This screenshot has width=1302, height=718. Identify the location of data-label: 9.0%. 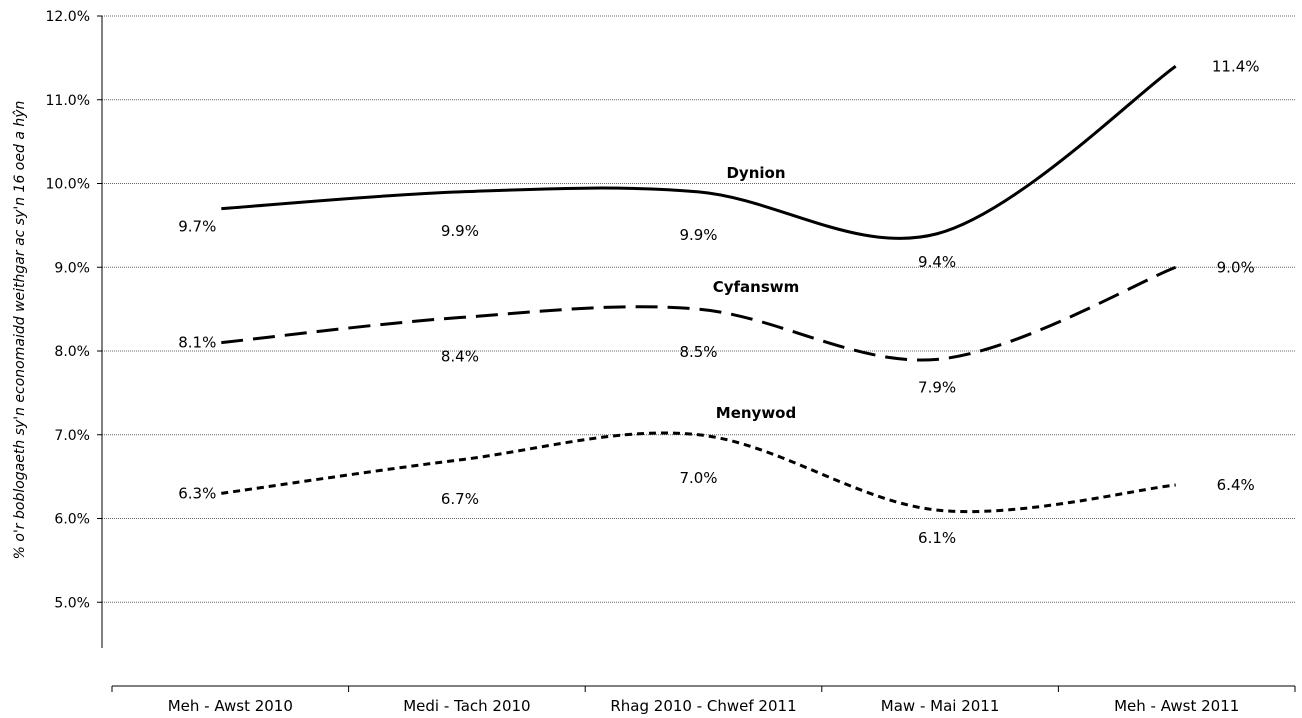
(1236, 267).